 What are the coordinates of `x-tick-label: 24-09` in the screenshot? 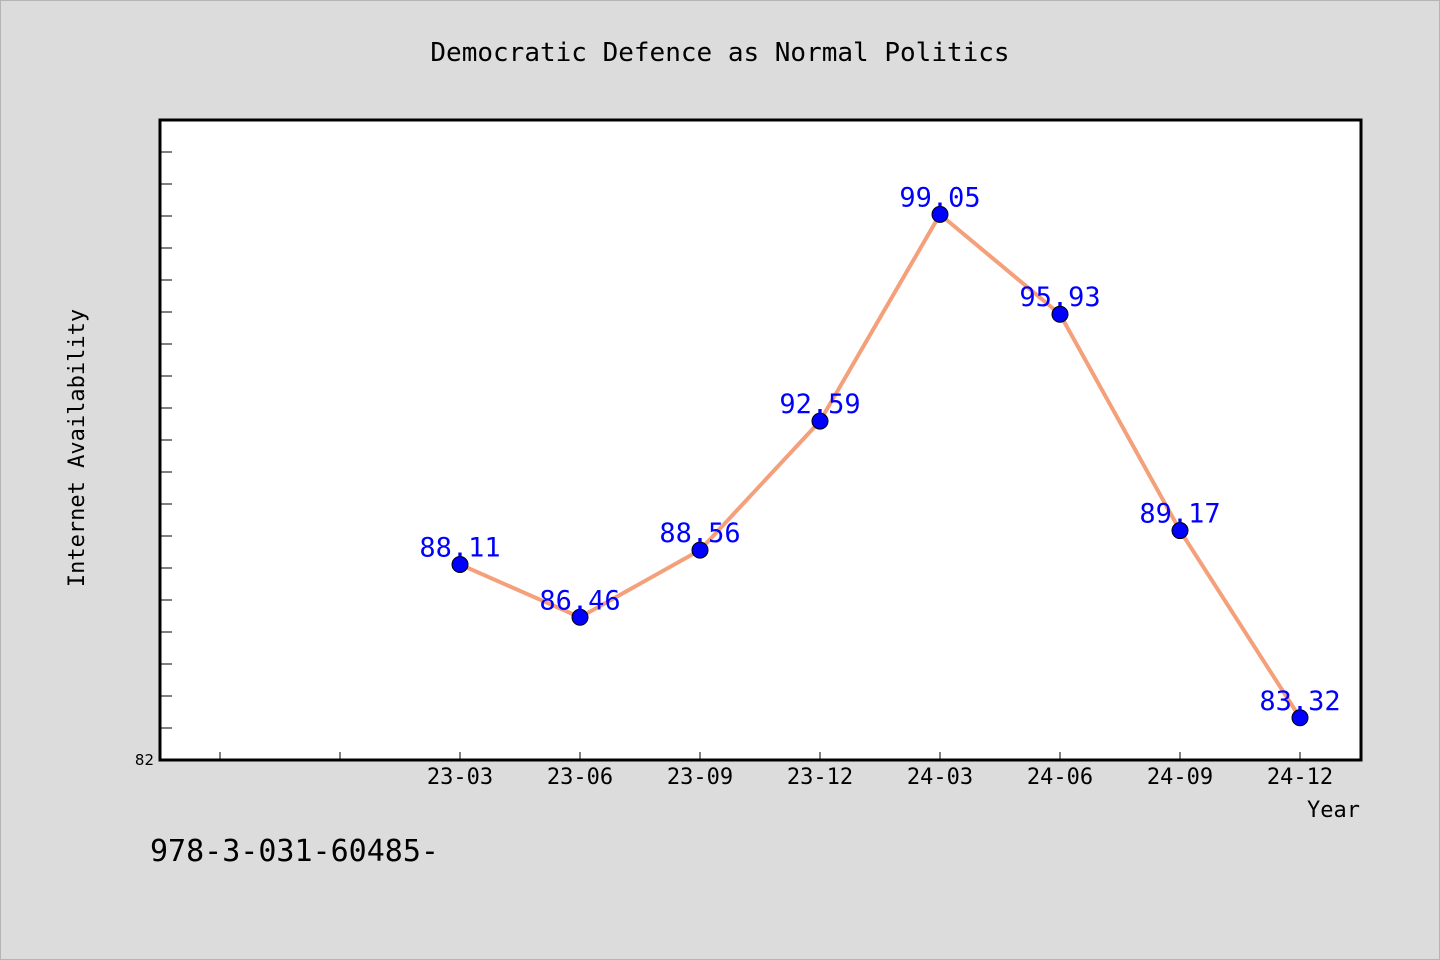 It's located at (1180, 777).